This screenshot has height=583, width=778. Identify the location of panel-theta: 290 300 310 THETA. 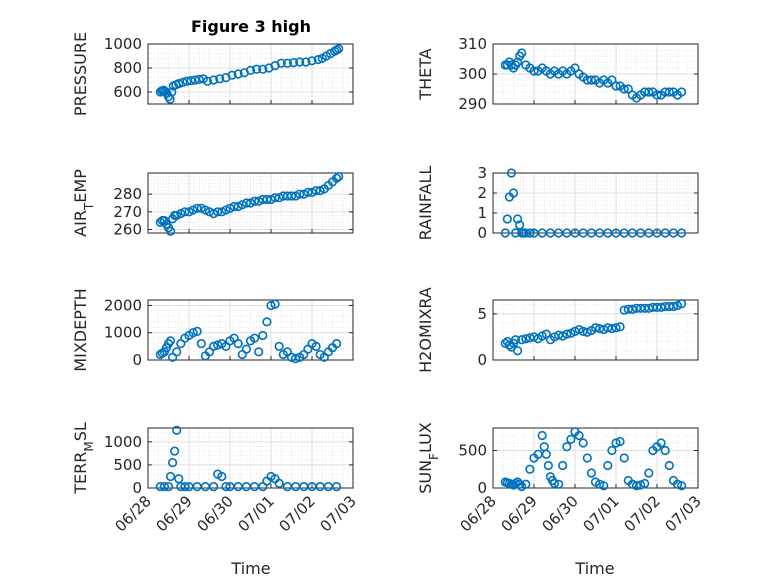
(557, 74).